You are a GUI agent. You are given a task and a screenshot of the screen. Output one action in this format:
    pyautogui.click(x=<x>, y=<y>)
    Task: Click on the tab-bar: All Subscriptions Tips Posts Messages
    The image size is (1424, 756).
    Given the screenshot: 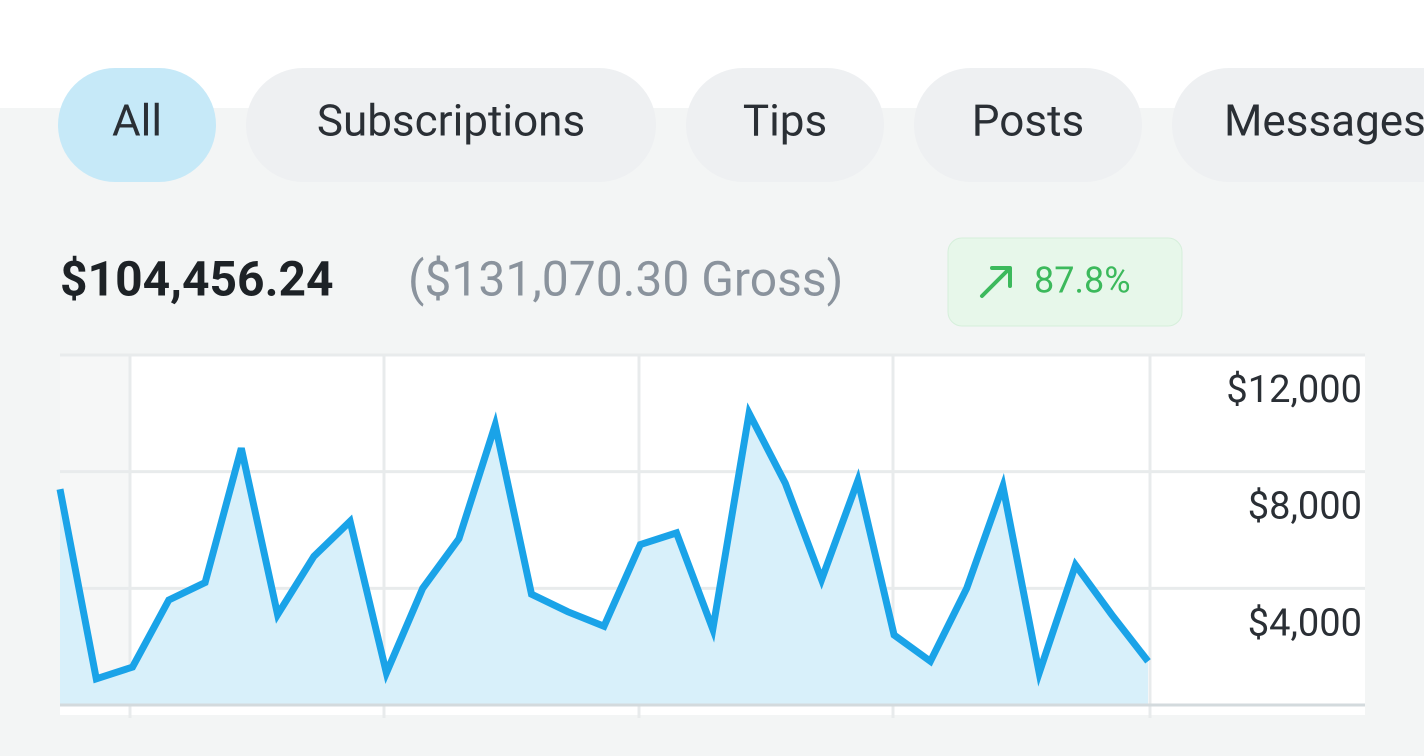 What is the action you would take?
    pyautogui.click(x=741, y=125)
    